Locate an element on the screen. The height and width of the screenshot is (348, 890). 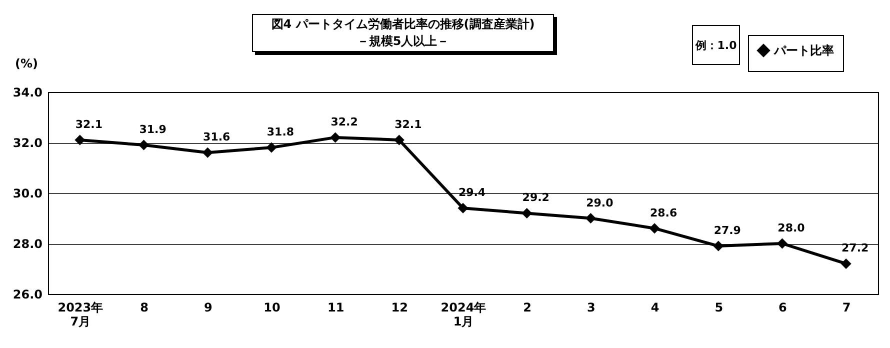
x-tick-label: 2 is located at coordinates (527, 307).